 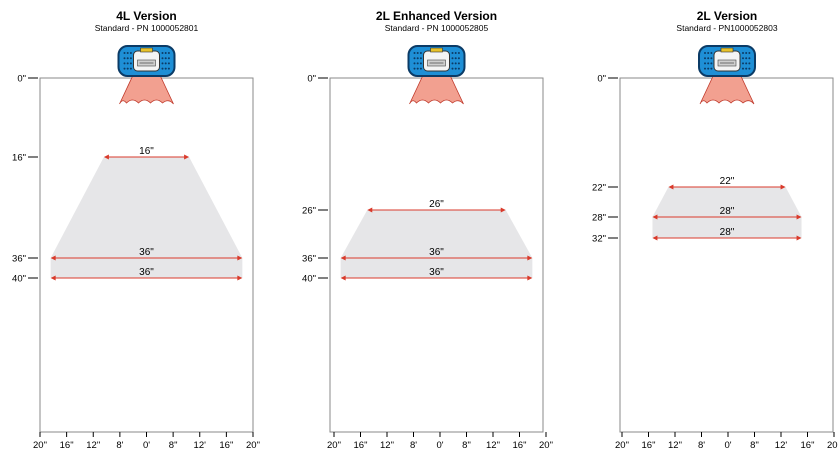 I want to click on field-width-label: 26", so click(x=436, y=204).